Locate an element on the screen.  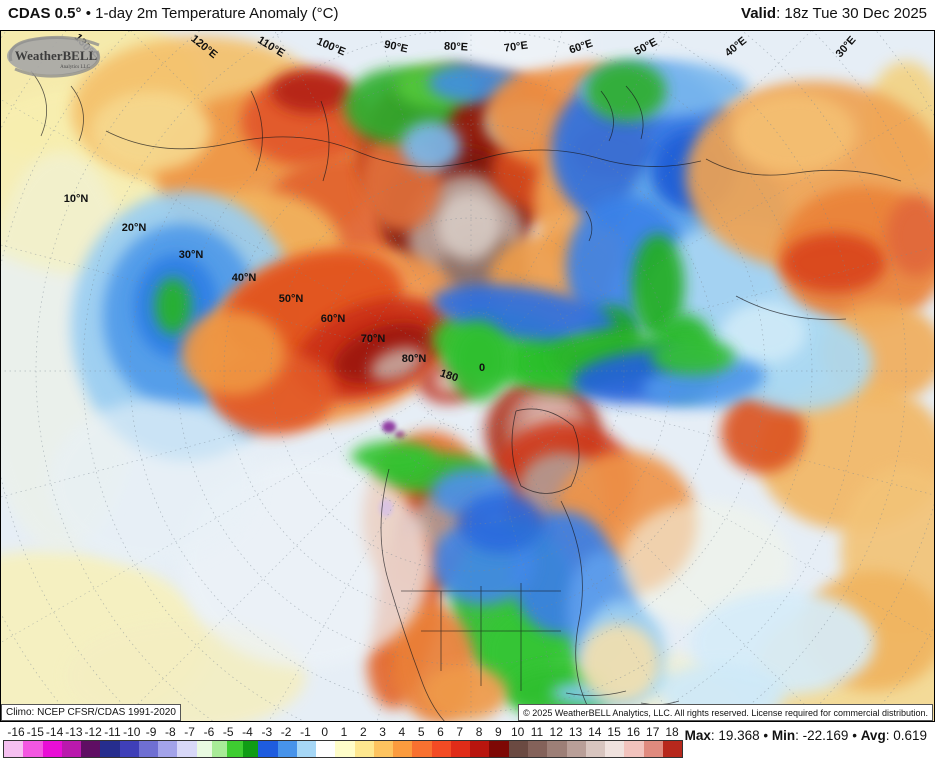
min-label: Min is located at coordinates (783, 735).